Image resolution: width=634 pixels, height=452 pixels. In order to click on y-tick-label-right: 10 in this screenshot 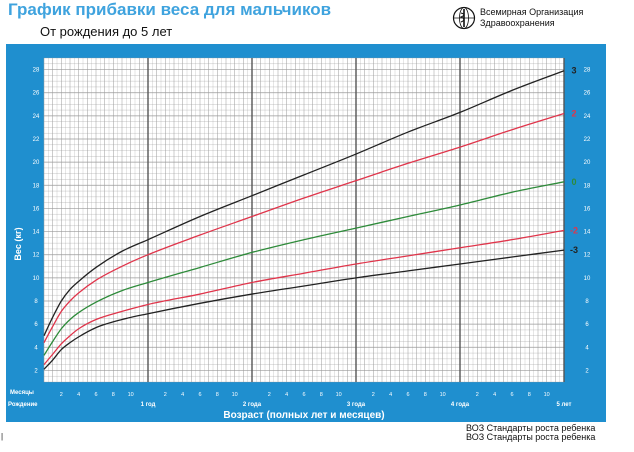, I will do `click(587, 279)`.